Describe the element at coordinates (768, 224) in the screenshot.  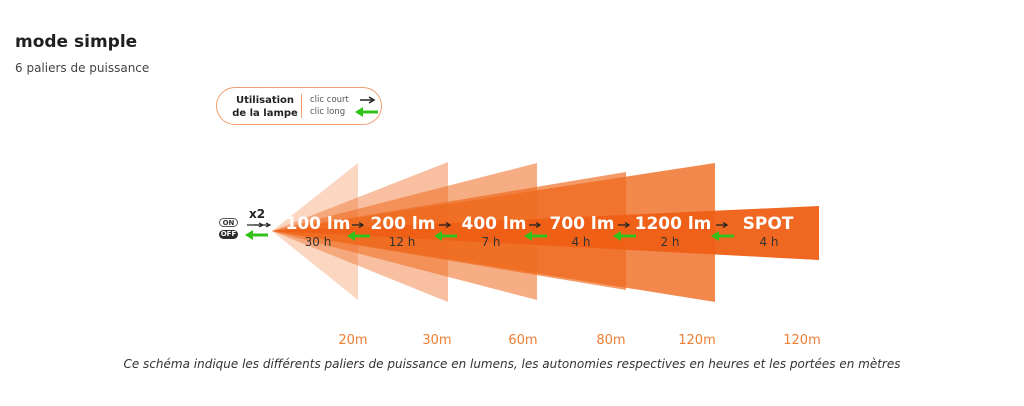
I see `level-spot-label: SPOT` at that location.